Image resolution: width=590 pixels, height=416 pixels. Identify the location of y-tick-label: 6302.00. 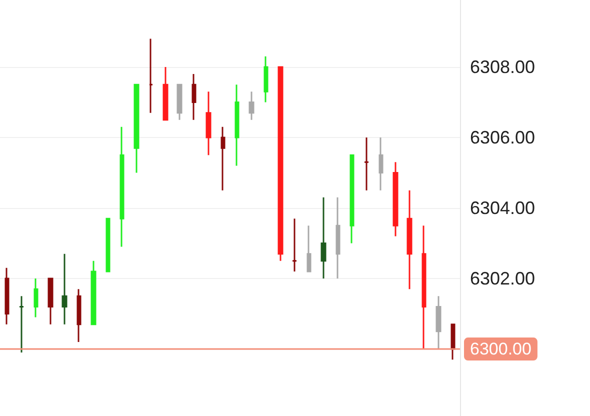
(503, 278).